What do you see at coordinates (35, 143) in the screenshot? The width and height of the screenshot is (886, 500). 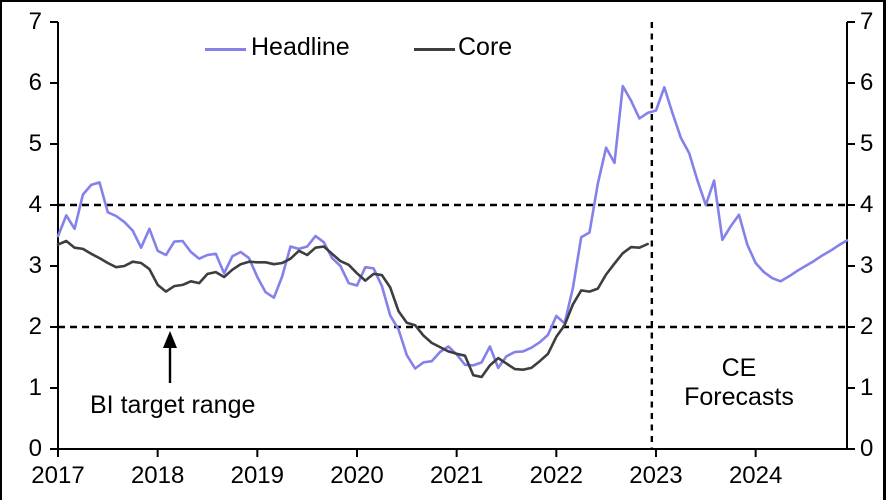 I see `y-axis-label-left: 5` at bounding box center [35, 143].